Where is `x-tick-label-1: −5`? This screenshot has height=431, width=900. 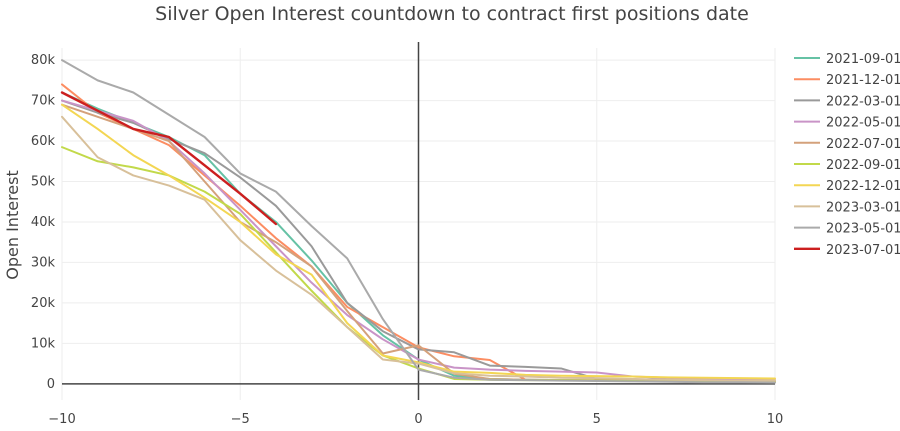
x-tick-label-1: −5 is located at coordinates (240, 419).